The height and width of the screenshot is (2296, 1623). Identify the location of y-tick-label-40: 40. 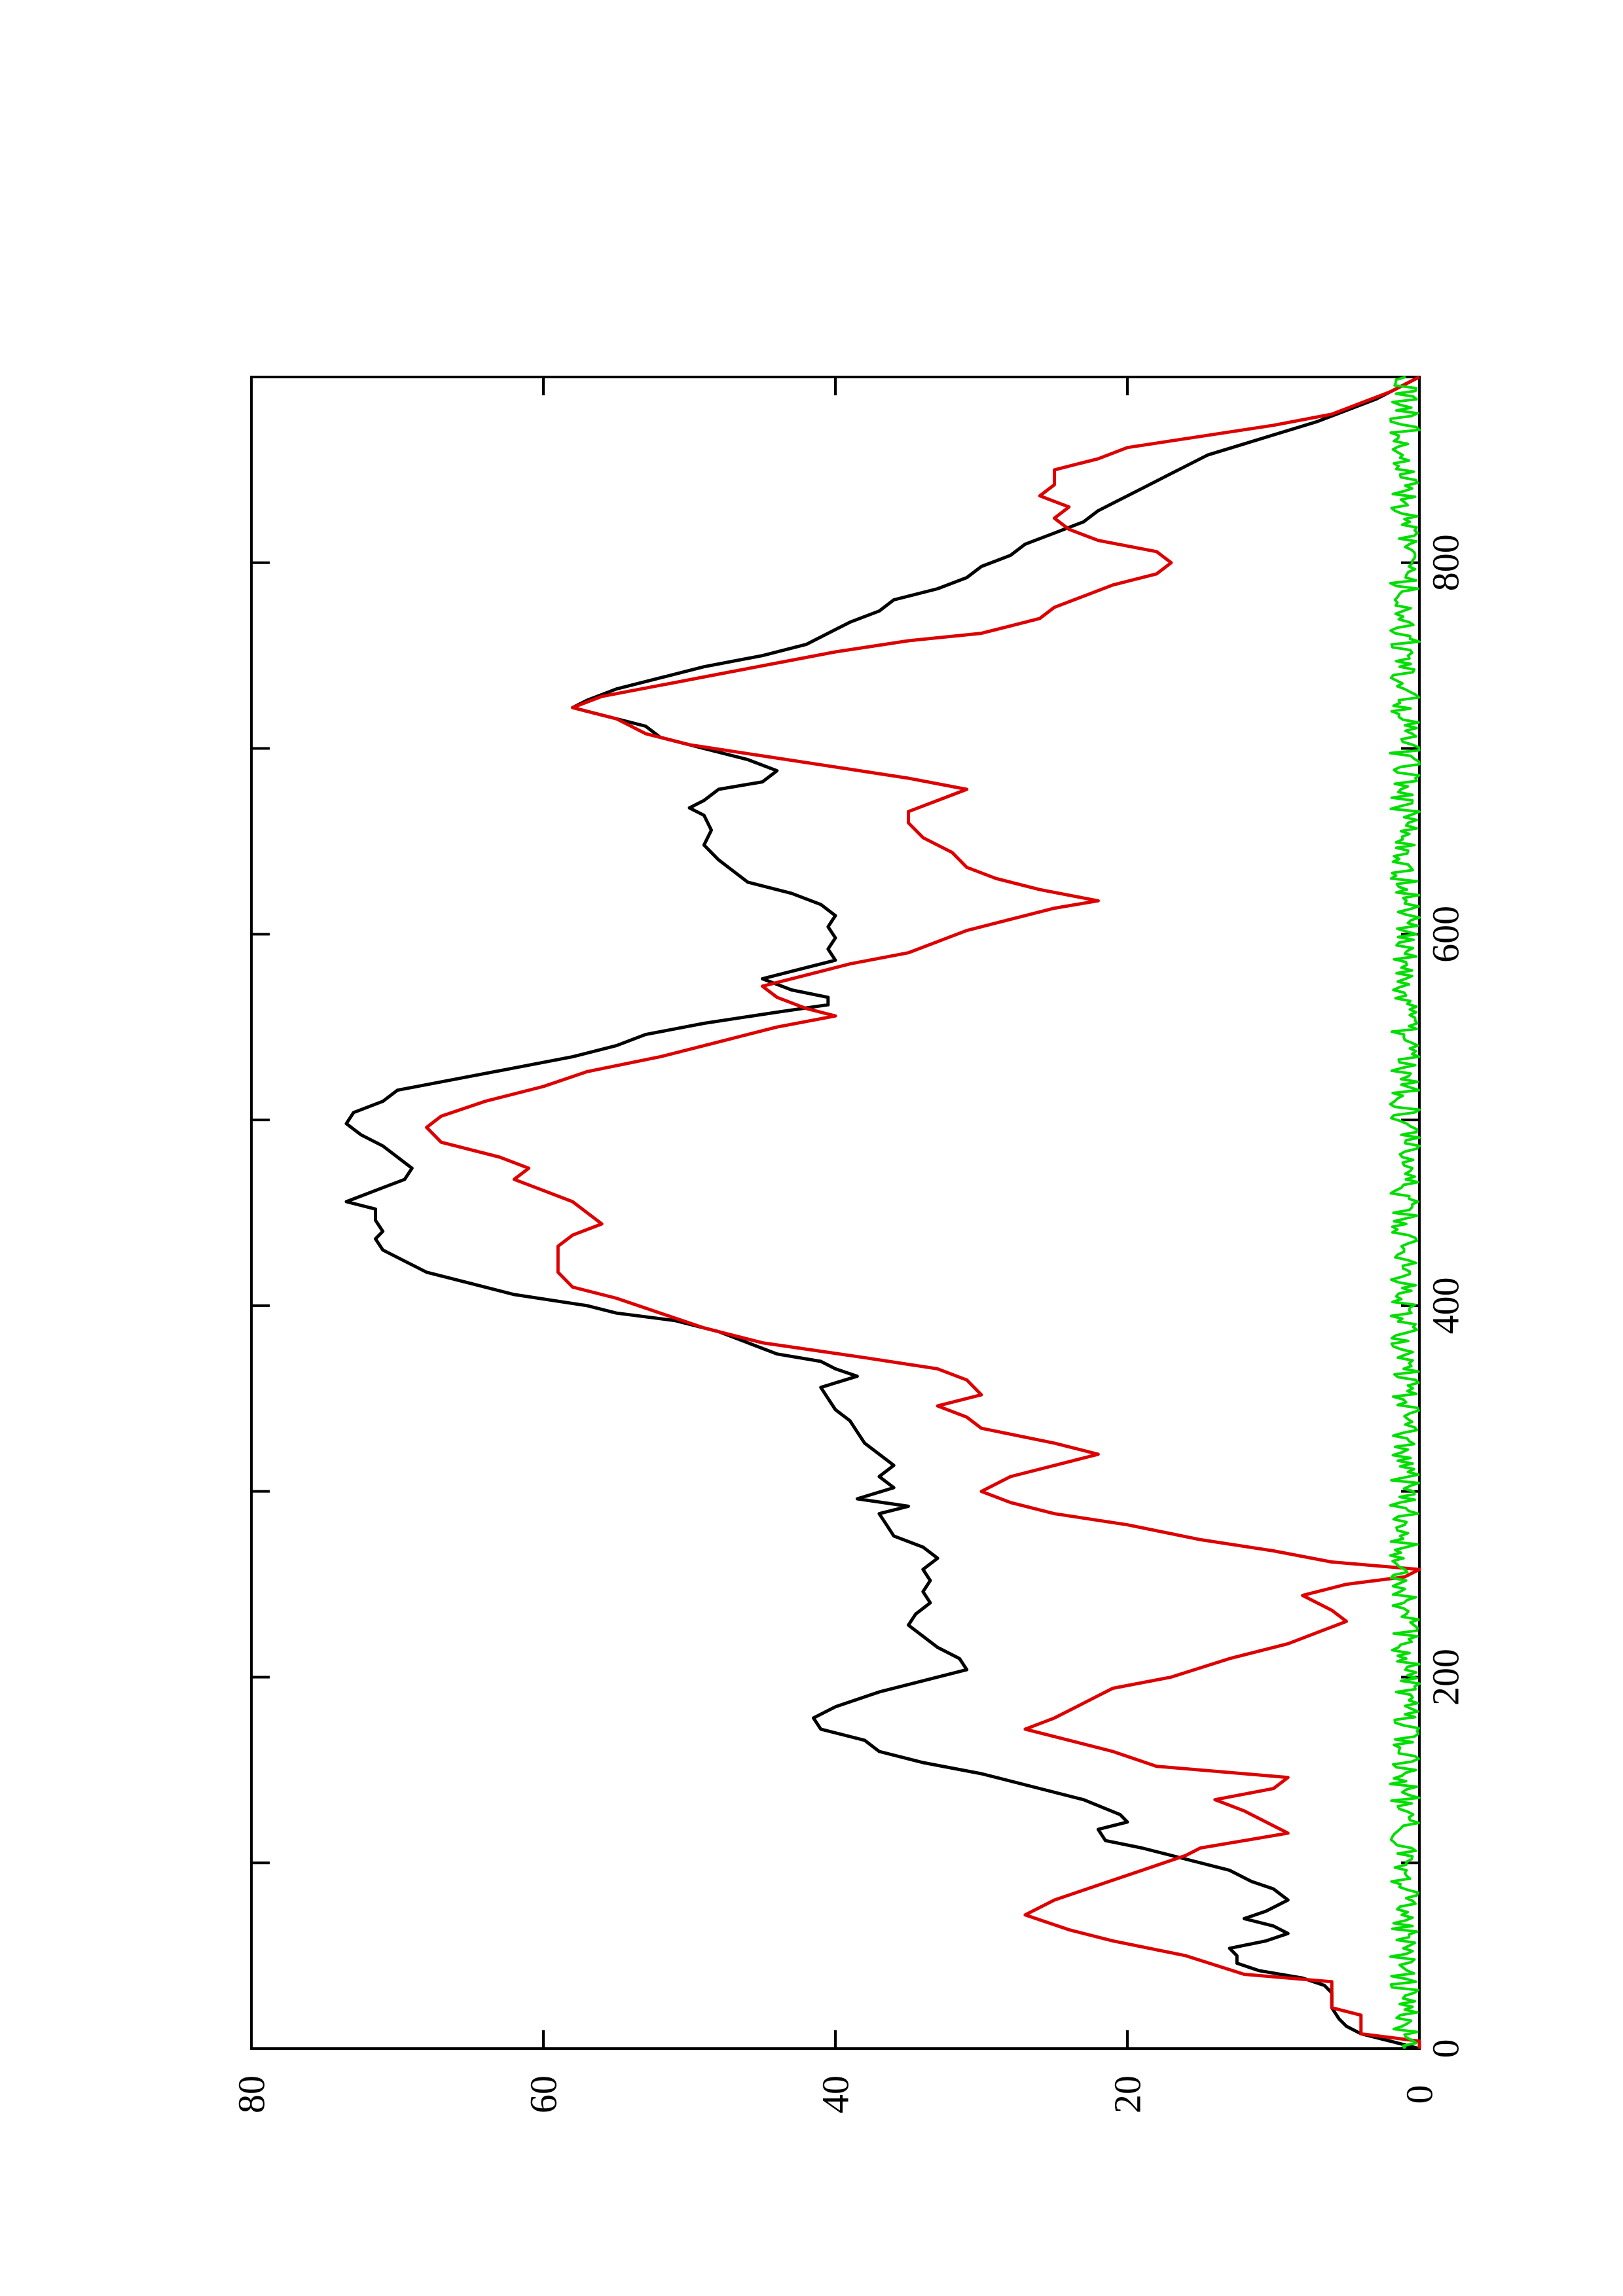
(835, 2094).